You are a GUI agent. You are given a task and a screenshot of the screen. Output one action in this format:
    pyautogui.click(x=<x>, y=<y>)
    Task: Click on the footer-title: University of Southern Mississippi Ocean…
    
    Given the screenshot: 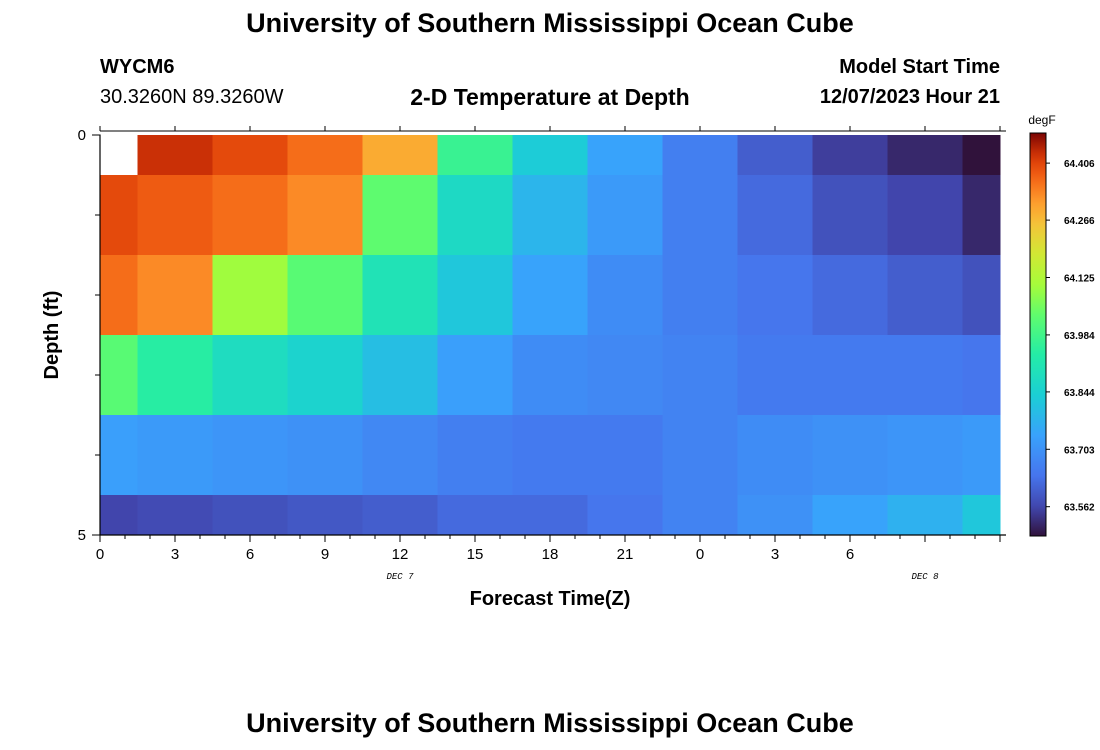 What is the action you would take?
    pyautogui.click(x=550, y=723)
    